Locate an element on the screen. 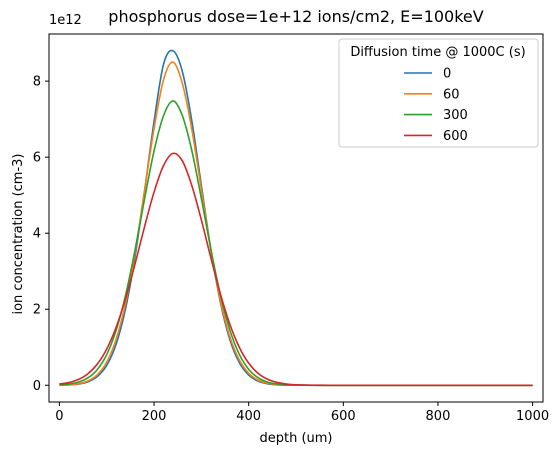  y-tick-label: 6 is located at coordinates (37, 158).